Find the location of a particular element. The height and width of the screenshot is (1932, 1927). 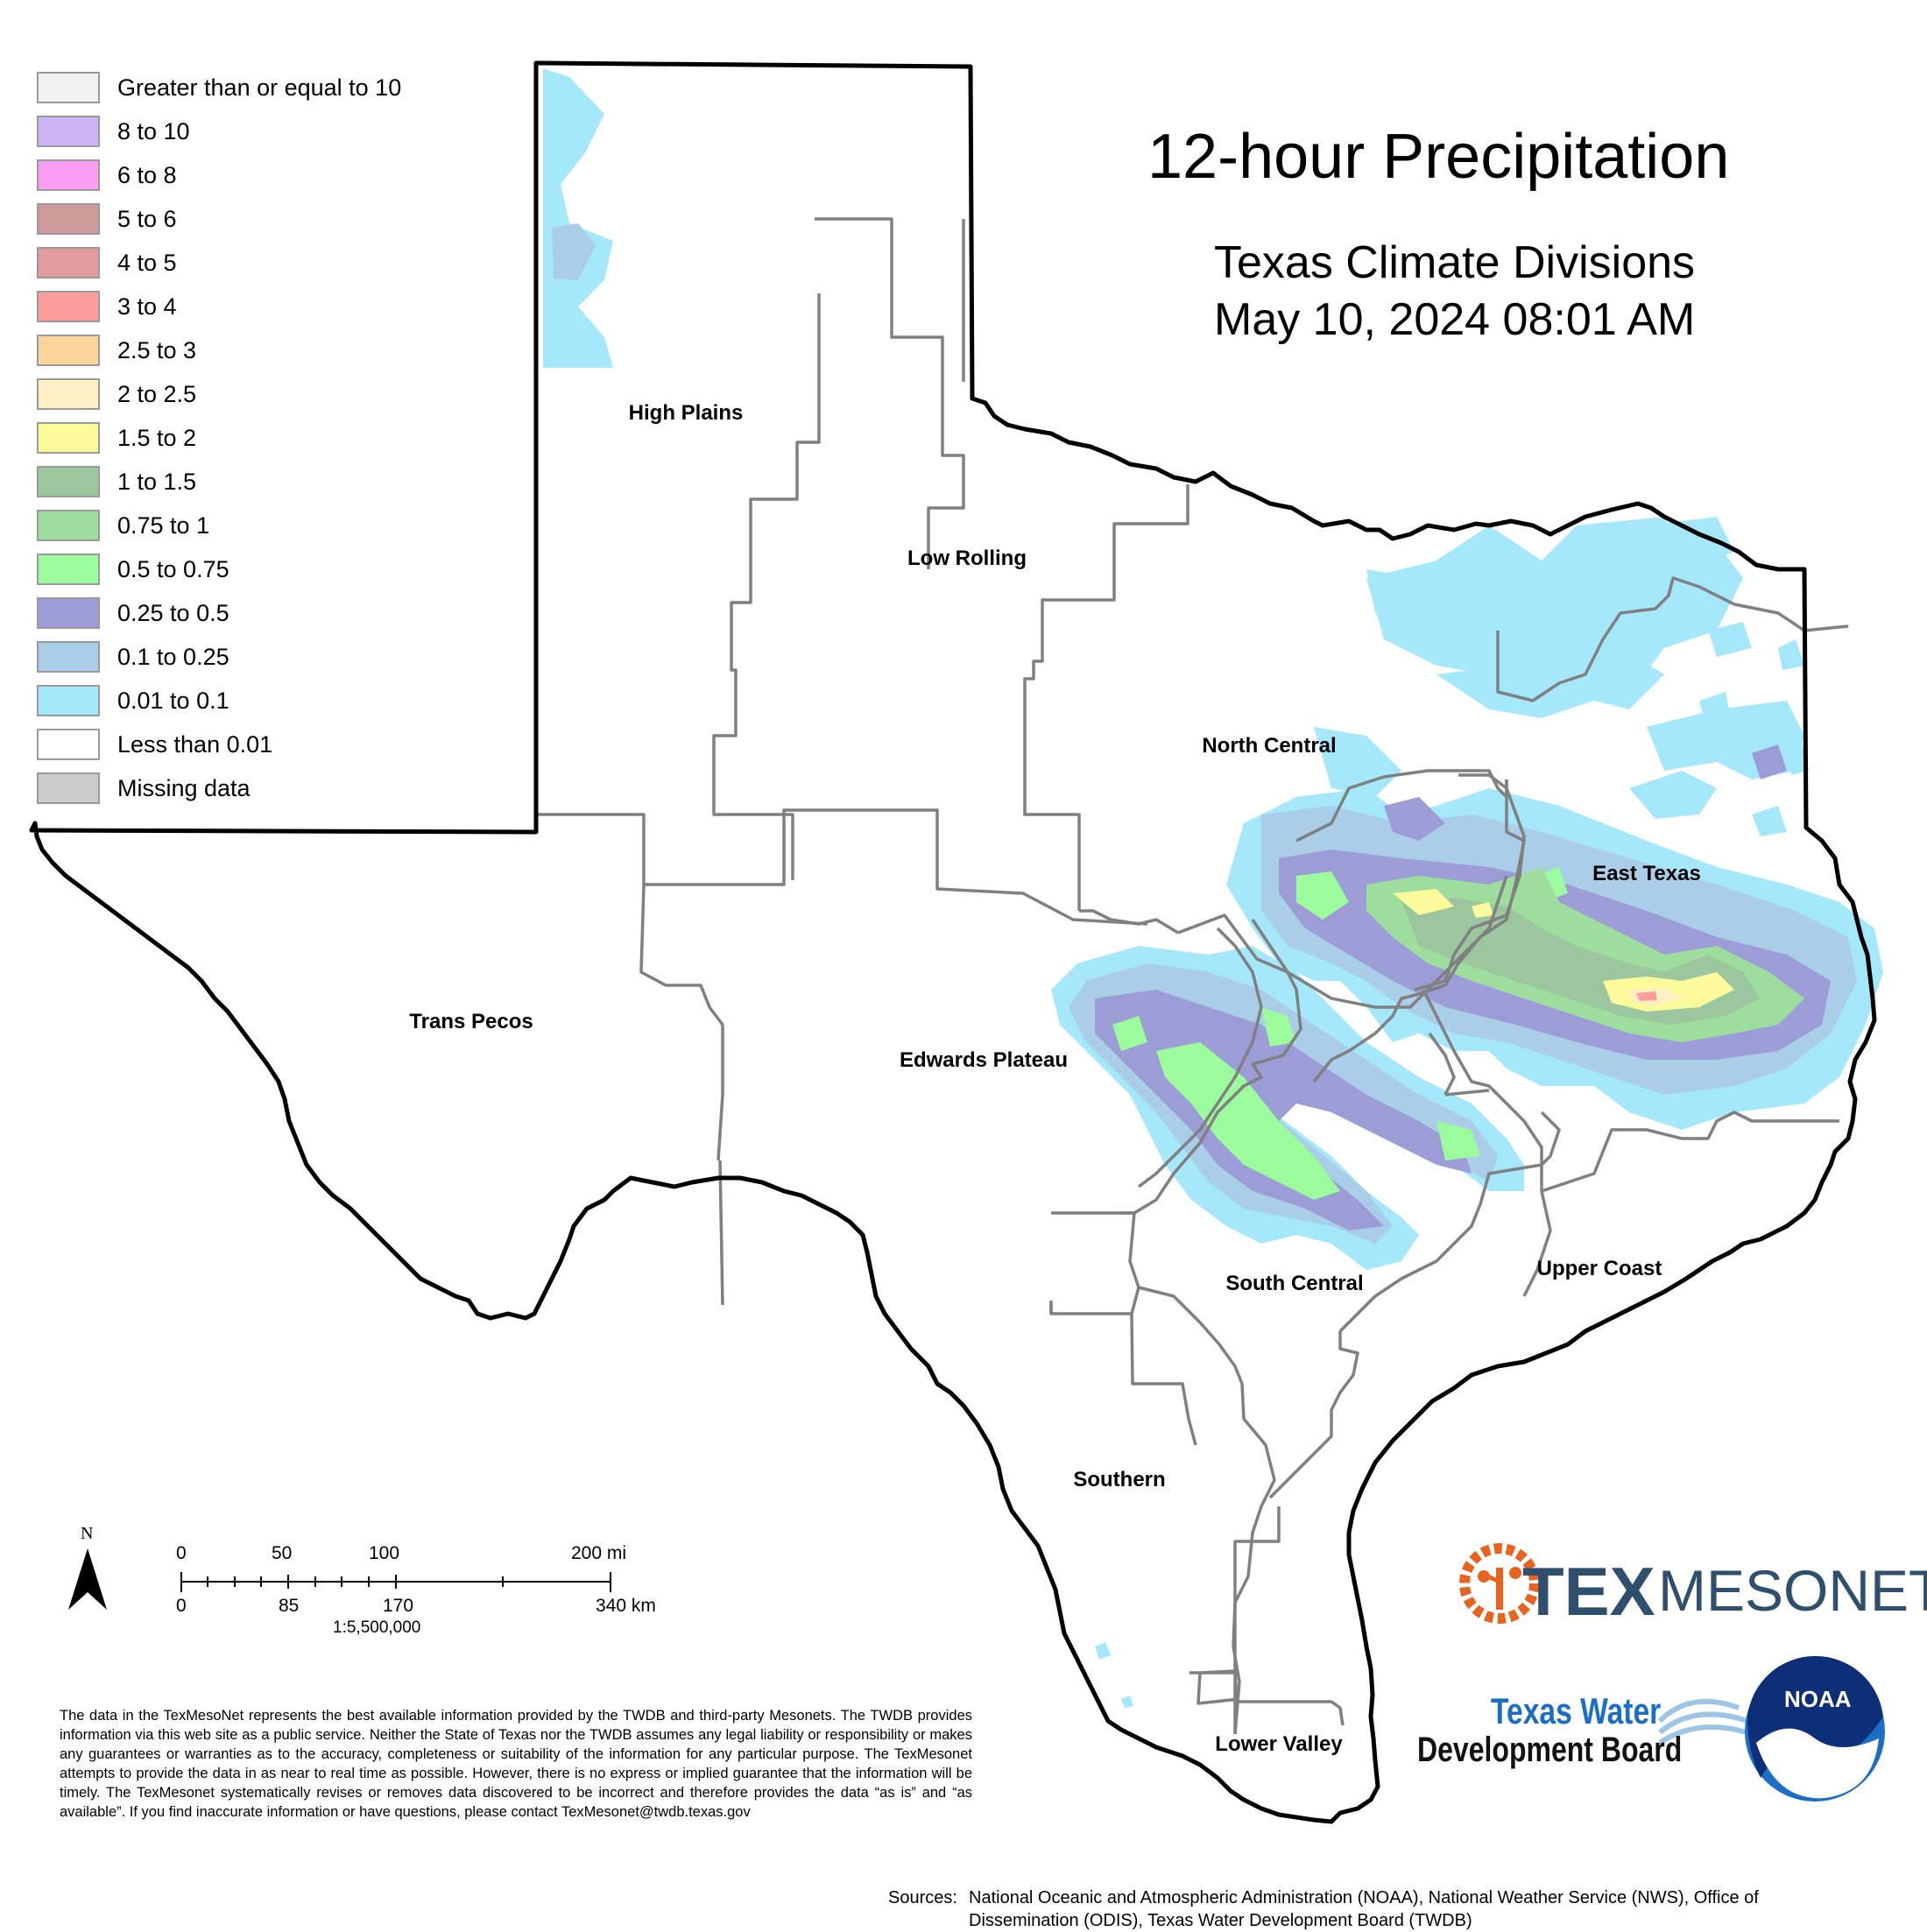

region-label-low-rolling: Low Rolling is located at coordinates (967, 558).